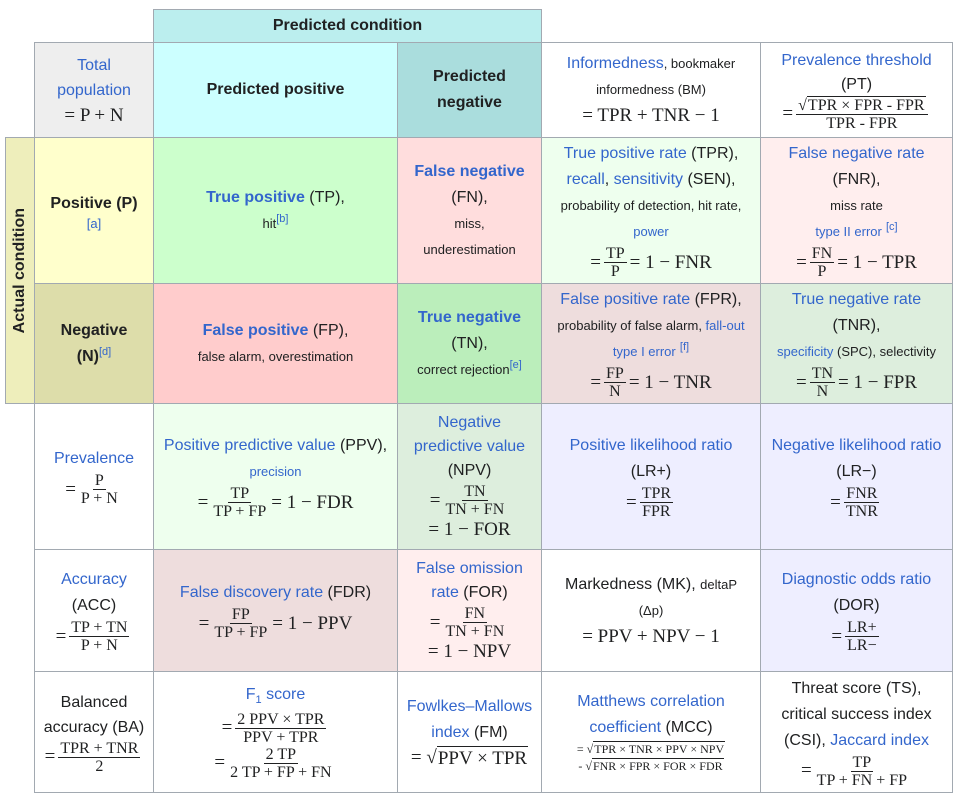 Image resolution: width=961 pixels, height=798 pixels. Describe the element at coordinates (892, 227) in the screenshot. I see `fnr-note: [c]` at that location.